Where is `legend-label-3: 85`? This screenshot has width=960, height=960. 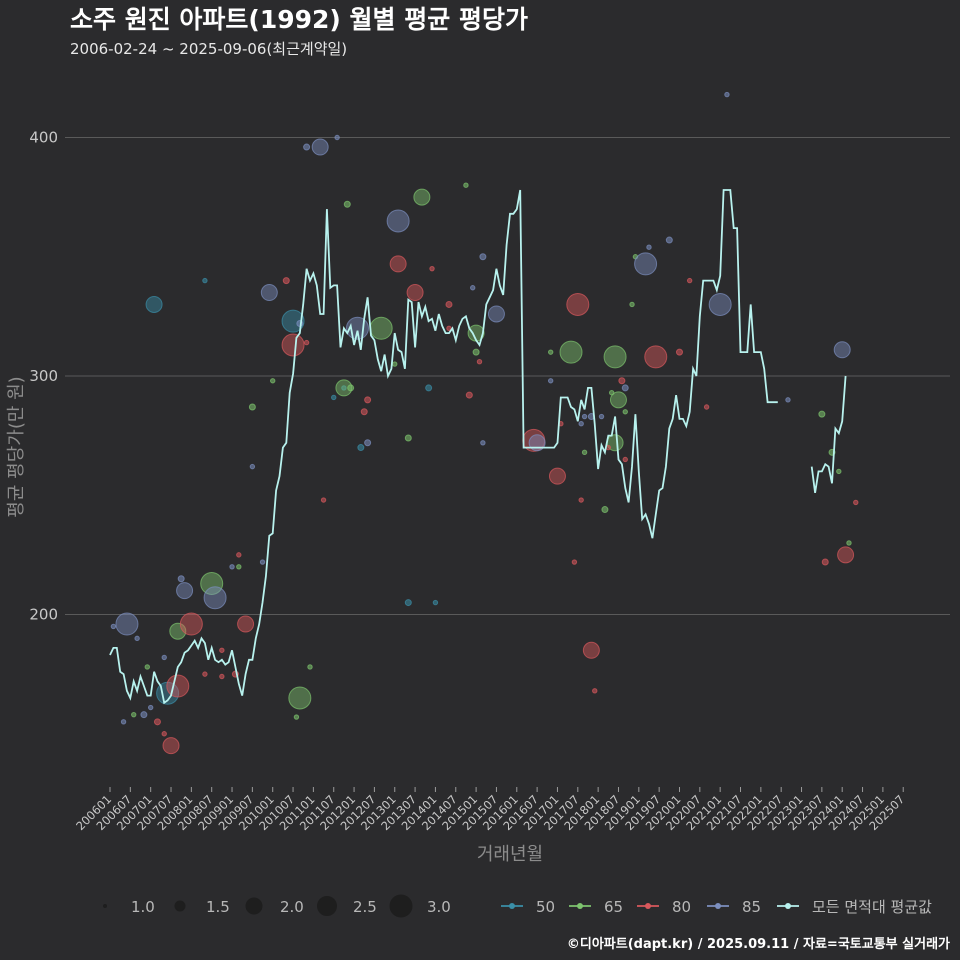
legend-label-3: 85 is located at coordinates (751, 907).